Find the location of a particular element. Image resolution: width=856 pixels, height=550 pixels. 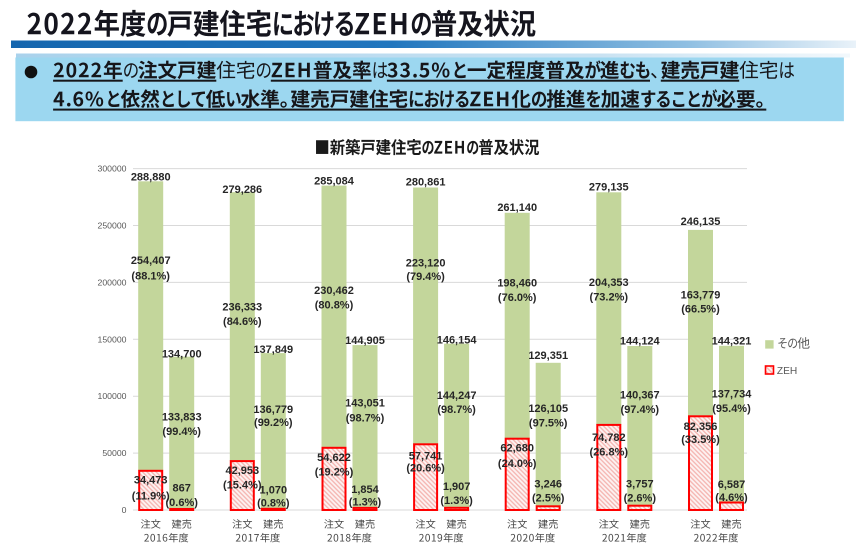

svg-text: 0 is located at coordinates (124, 510).